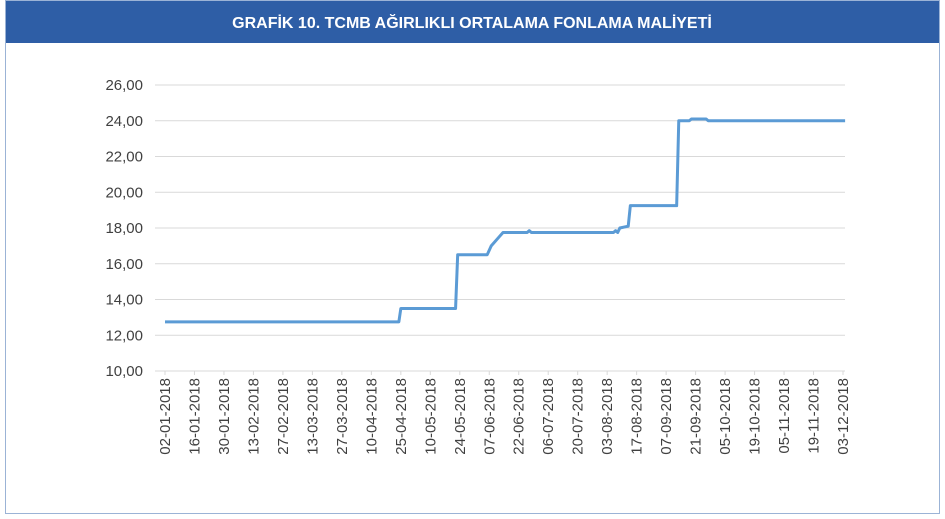  I want to click on x-tick-label: 02-01-2018, so click(165, 416).